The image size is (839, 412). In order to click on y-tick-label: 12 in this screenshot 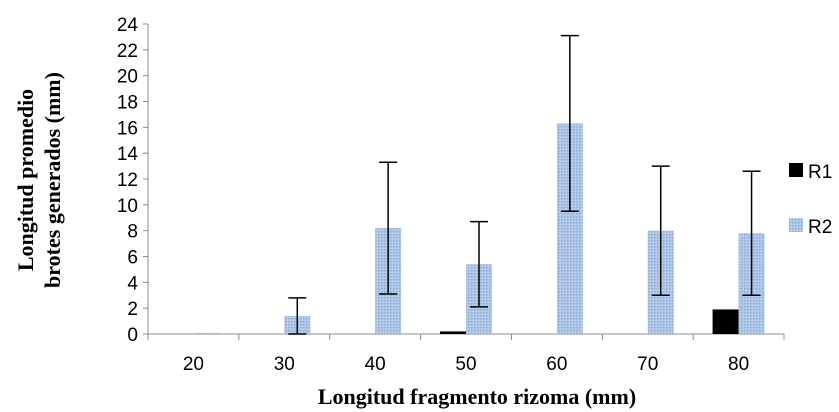, I will do `click(127, 180)`.